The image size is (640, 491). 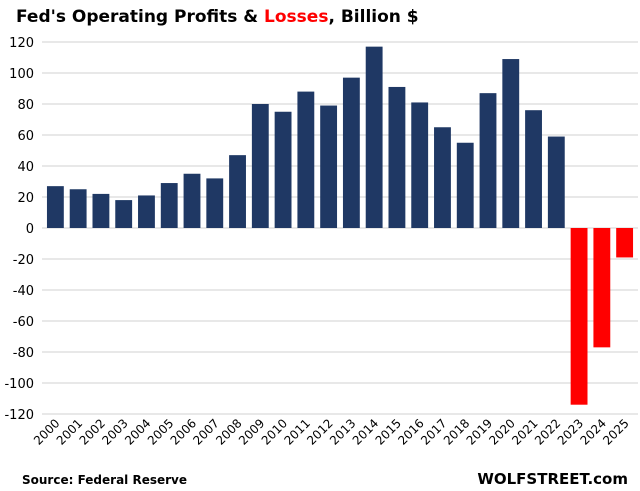 I want to click on bar-2017, so click(x=442, y=177).